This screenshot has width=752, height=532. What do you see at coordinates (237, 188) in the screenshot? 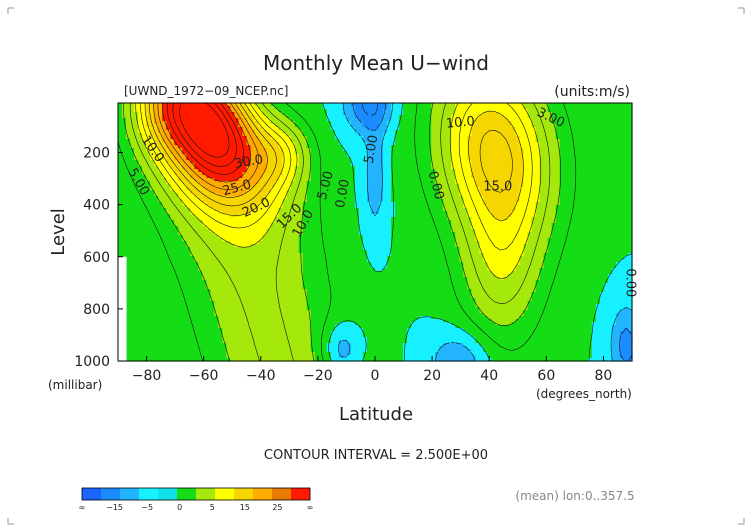
I see `contour-label: 25.0` at bounding box center [237, 188].